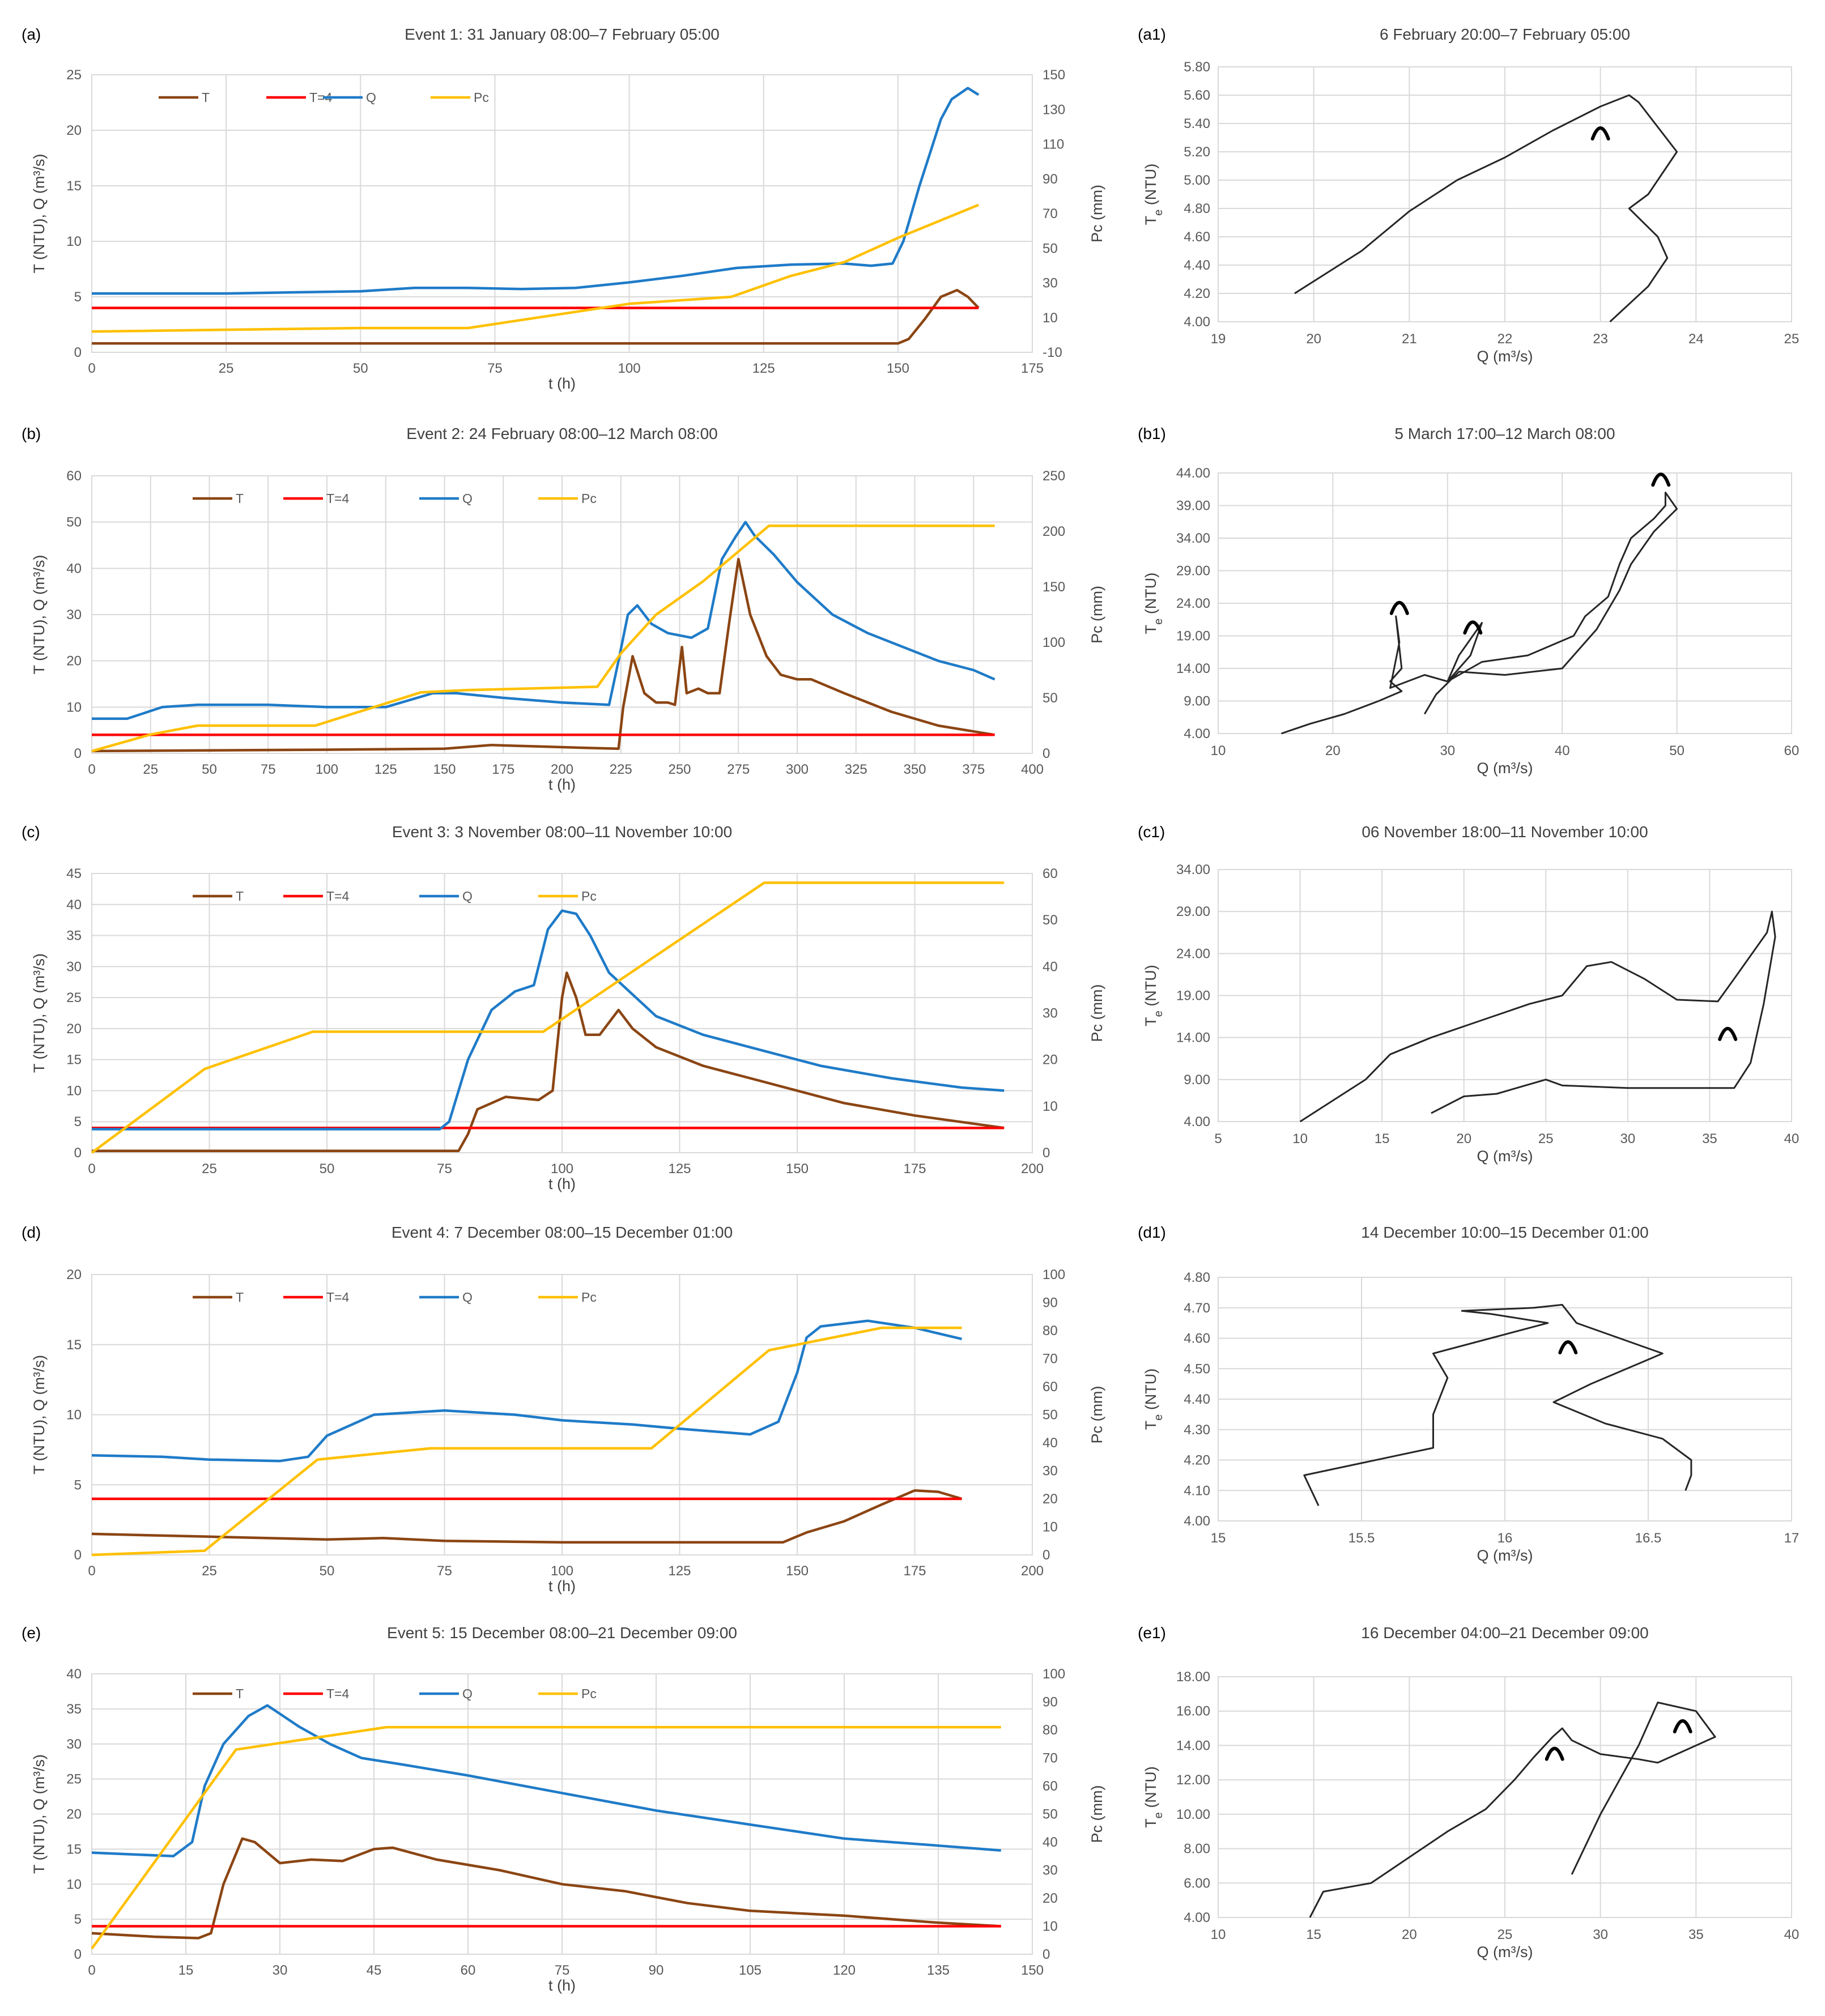 Image resolution: width=1825 pixels, height=2016 pixels. I want to click on y-tick-label: 5.20, so click(1197, 152).